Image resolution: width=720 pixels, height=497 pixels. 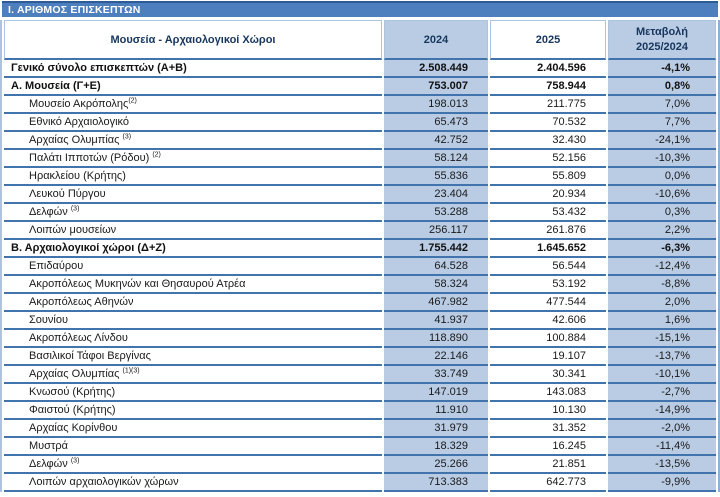 I want to click on row-label-cell: Κνωσού (Κρήτης), so click(x=193, y=393).